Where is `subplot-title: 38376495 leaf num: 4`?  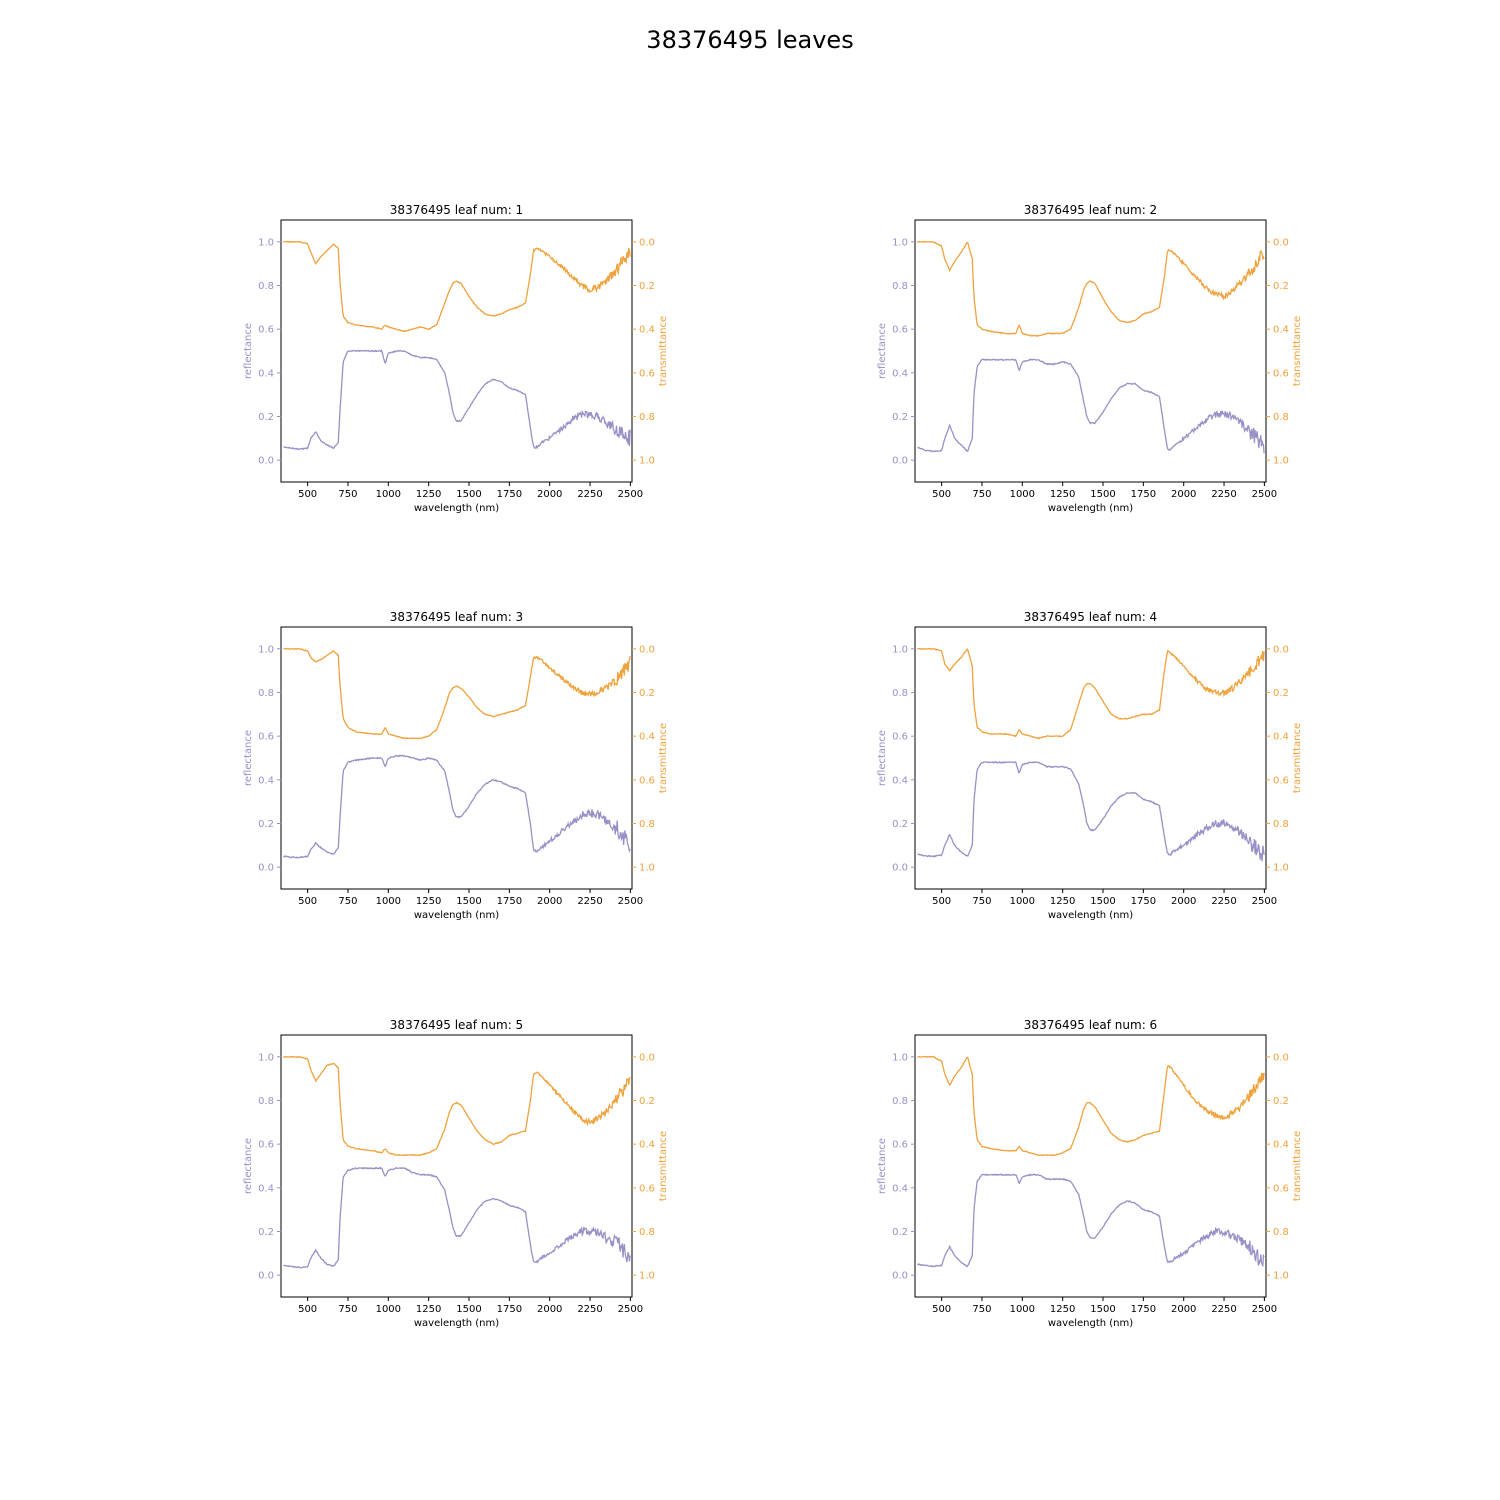 subplot-title: 38376495 leaf num: 4 is located at coordinates (1090, 617).